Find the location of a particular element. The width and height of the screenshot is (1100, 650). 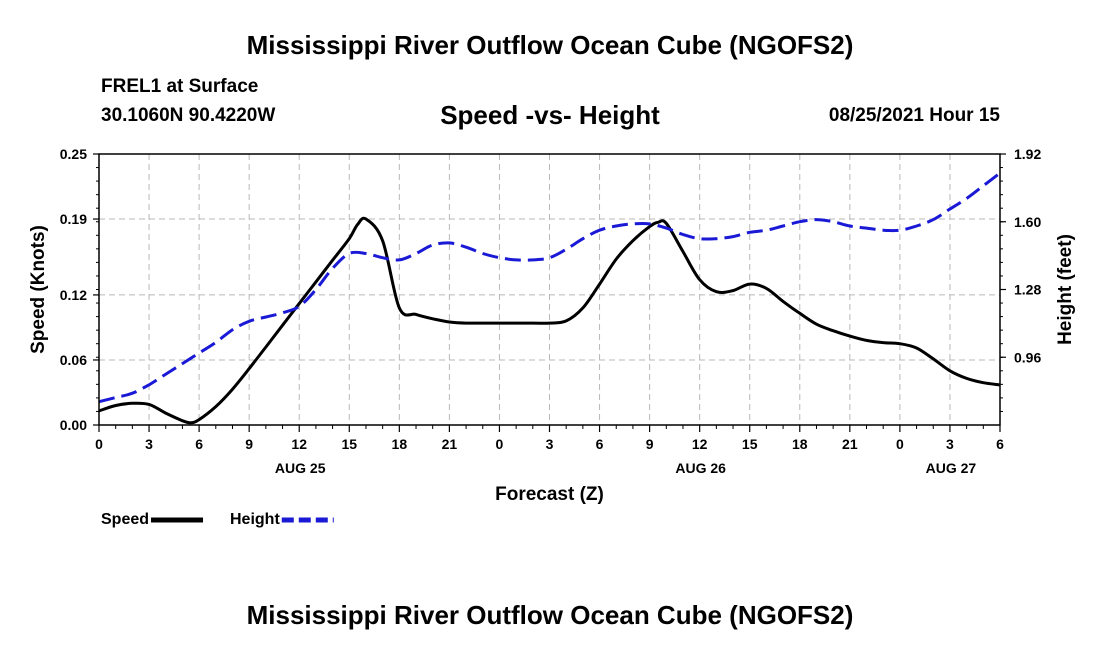

y2-tick-label: 1.92 is located at coordinates (1027, 154).